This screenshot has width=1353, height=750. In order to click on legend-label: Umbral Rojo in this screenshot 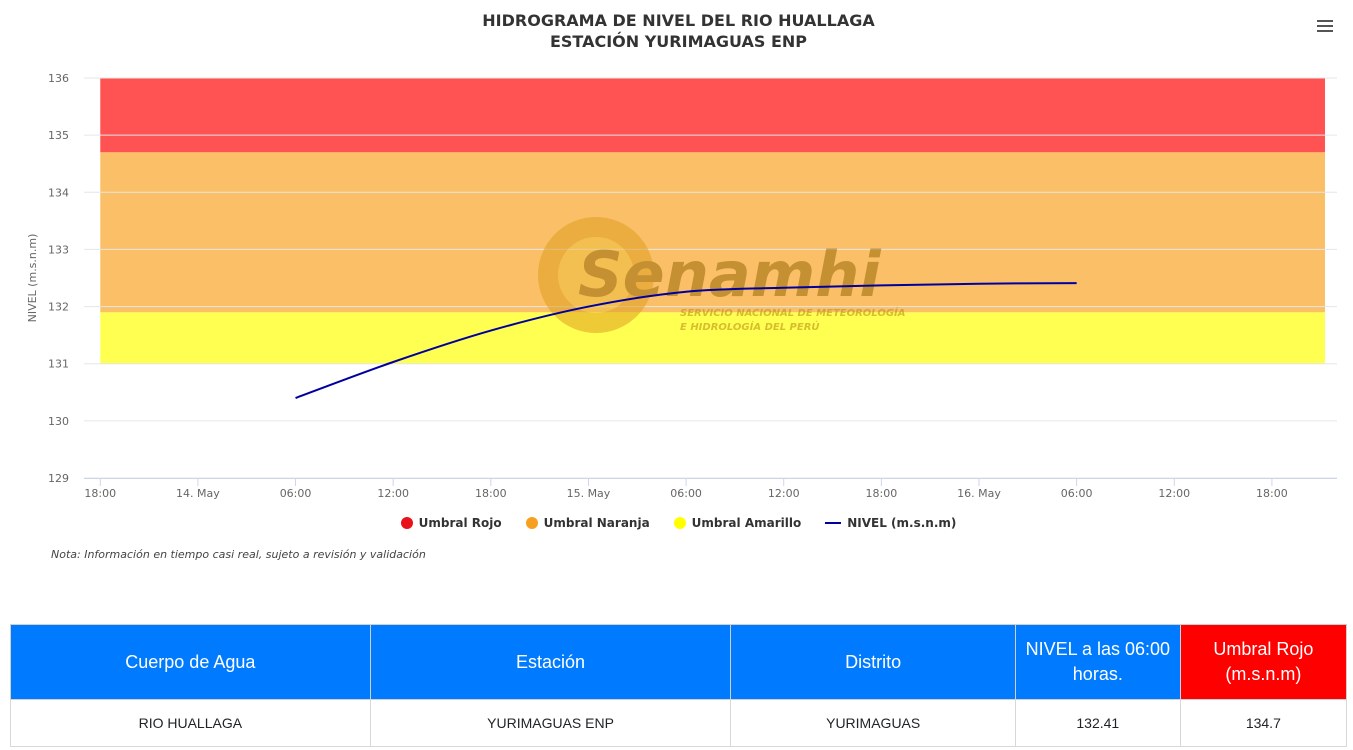, I will do `click(460, 523)`.